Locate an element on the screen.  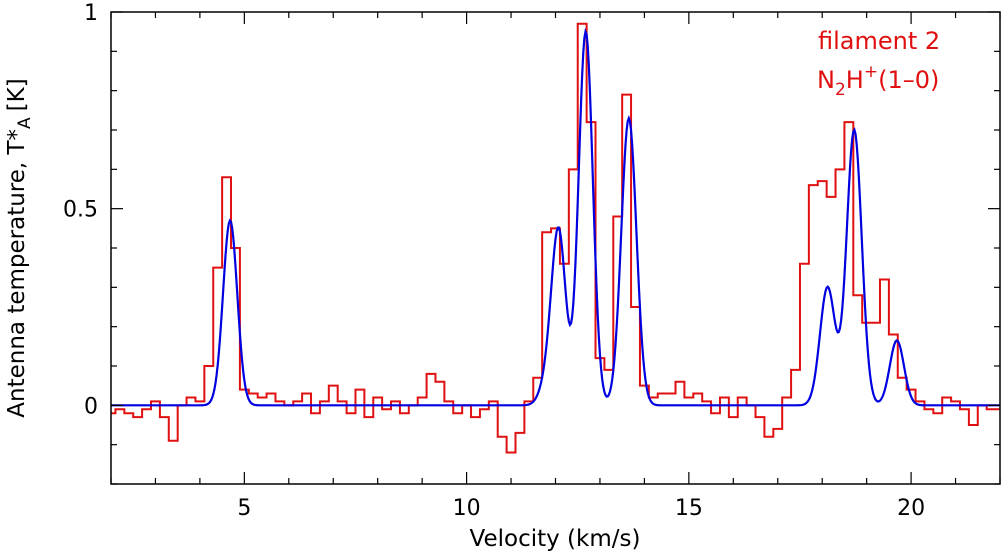
x-tick-label: 15 is located at coordinates (689, 508).